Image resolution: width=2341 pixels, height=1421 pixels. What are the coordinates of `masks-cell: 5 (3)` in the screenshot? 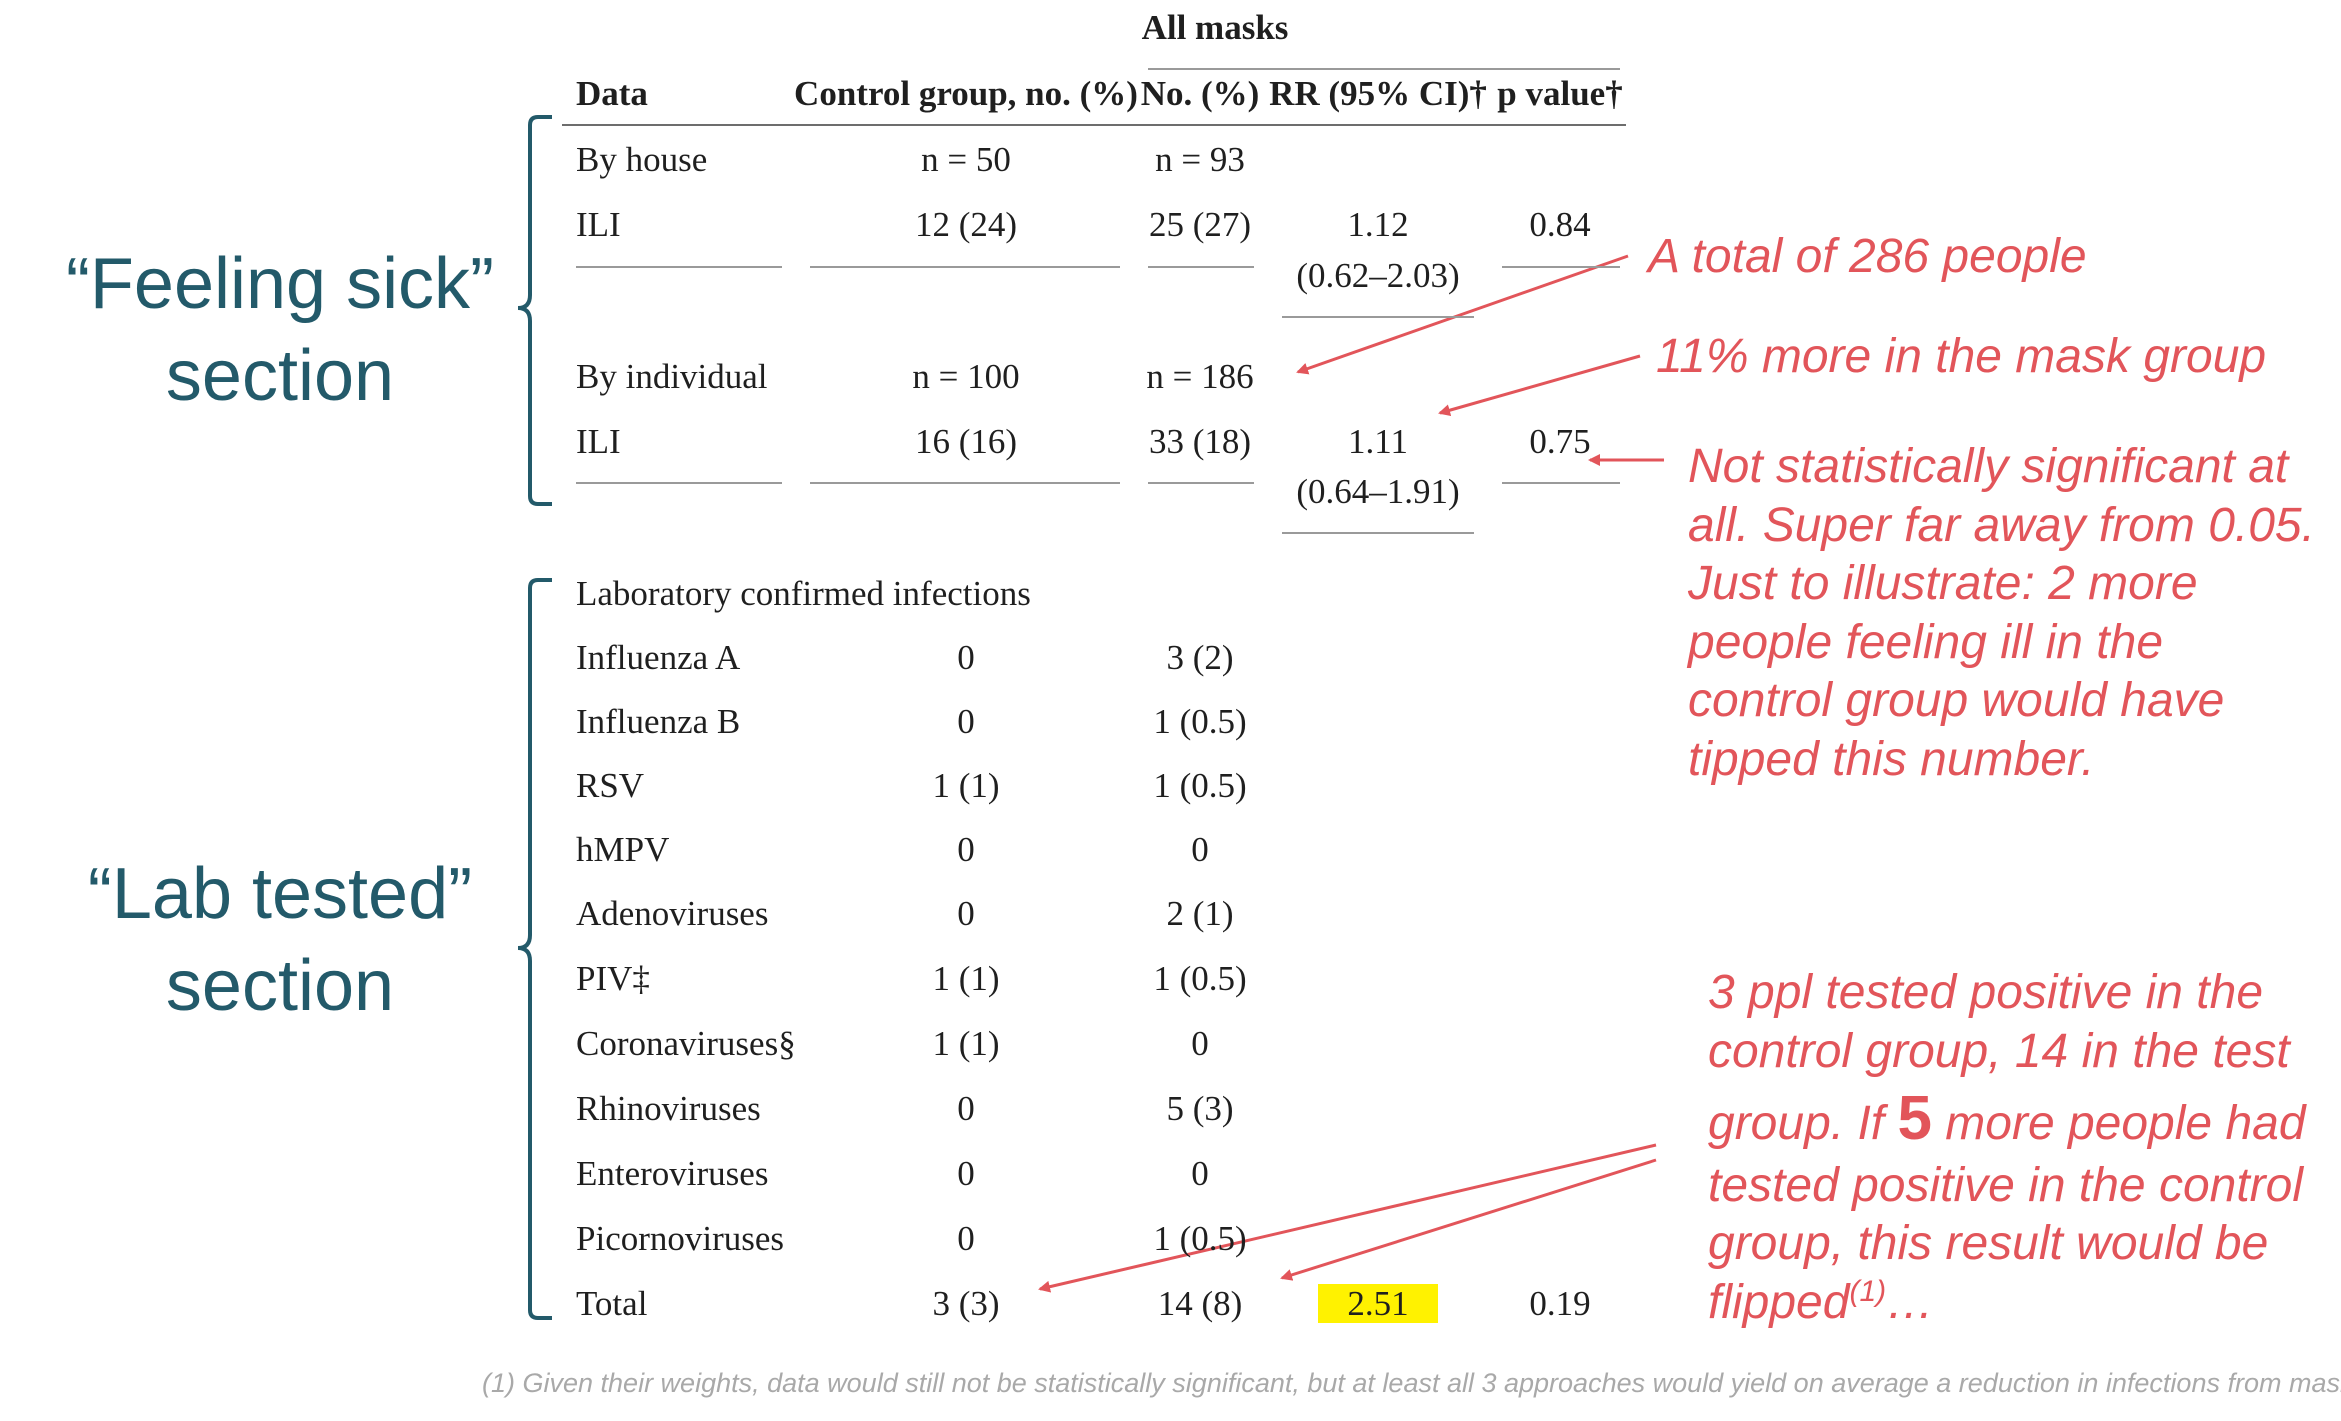 It's located at (1200, 1108).